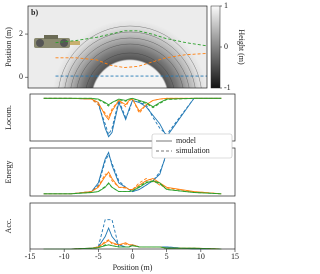  Describe the element at coordinates (8, 47) in the screenshot. I see `y-axis-label: Position (m)` at that location.